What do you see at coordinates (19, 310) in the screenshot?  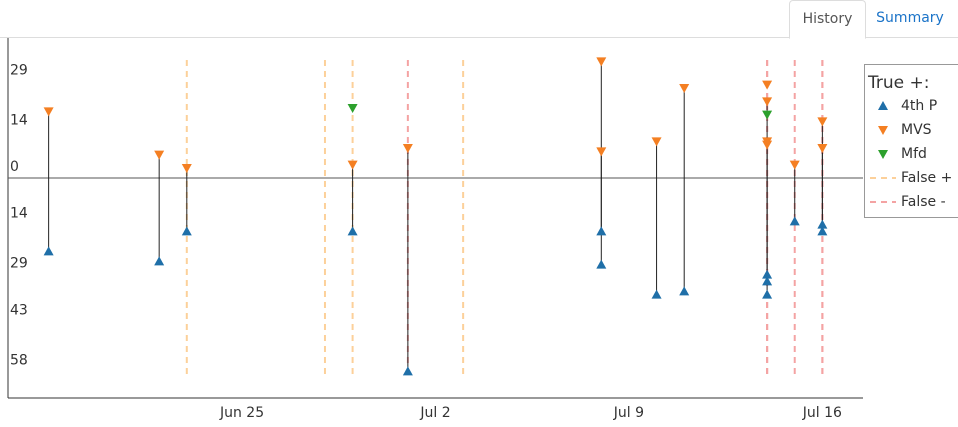 I see `y-tick-label: 43` at bounding box center [19, 310].